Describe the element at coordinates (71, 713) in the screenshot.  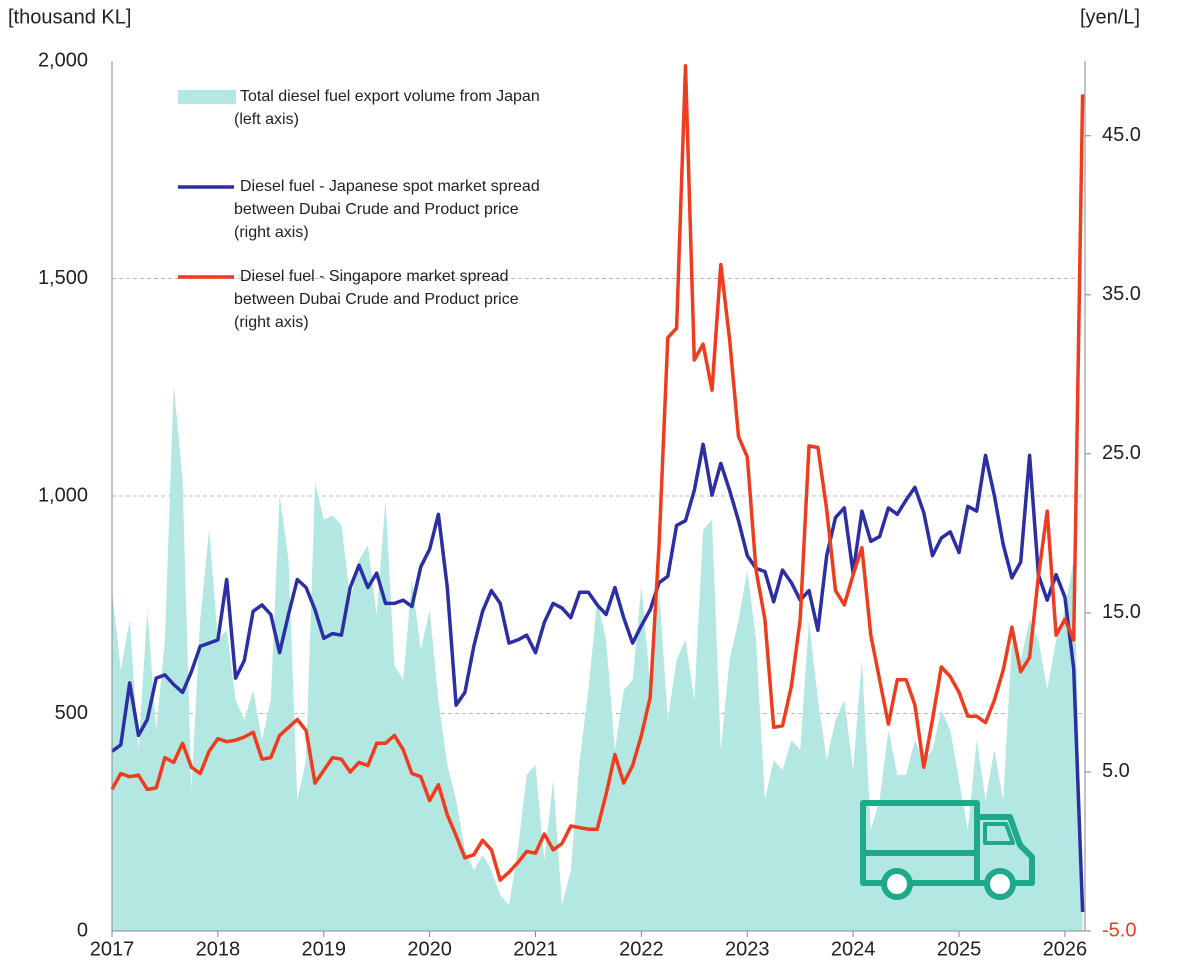
I see `y-tick-label: 500` at that location.